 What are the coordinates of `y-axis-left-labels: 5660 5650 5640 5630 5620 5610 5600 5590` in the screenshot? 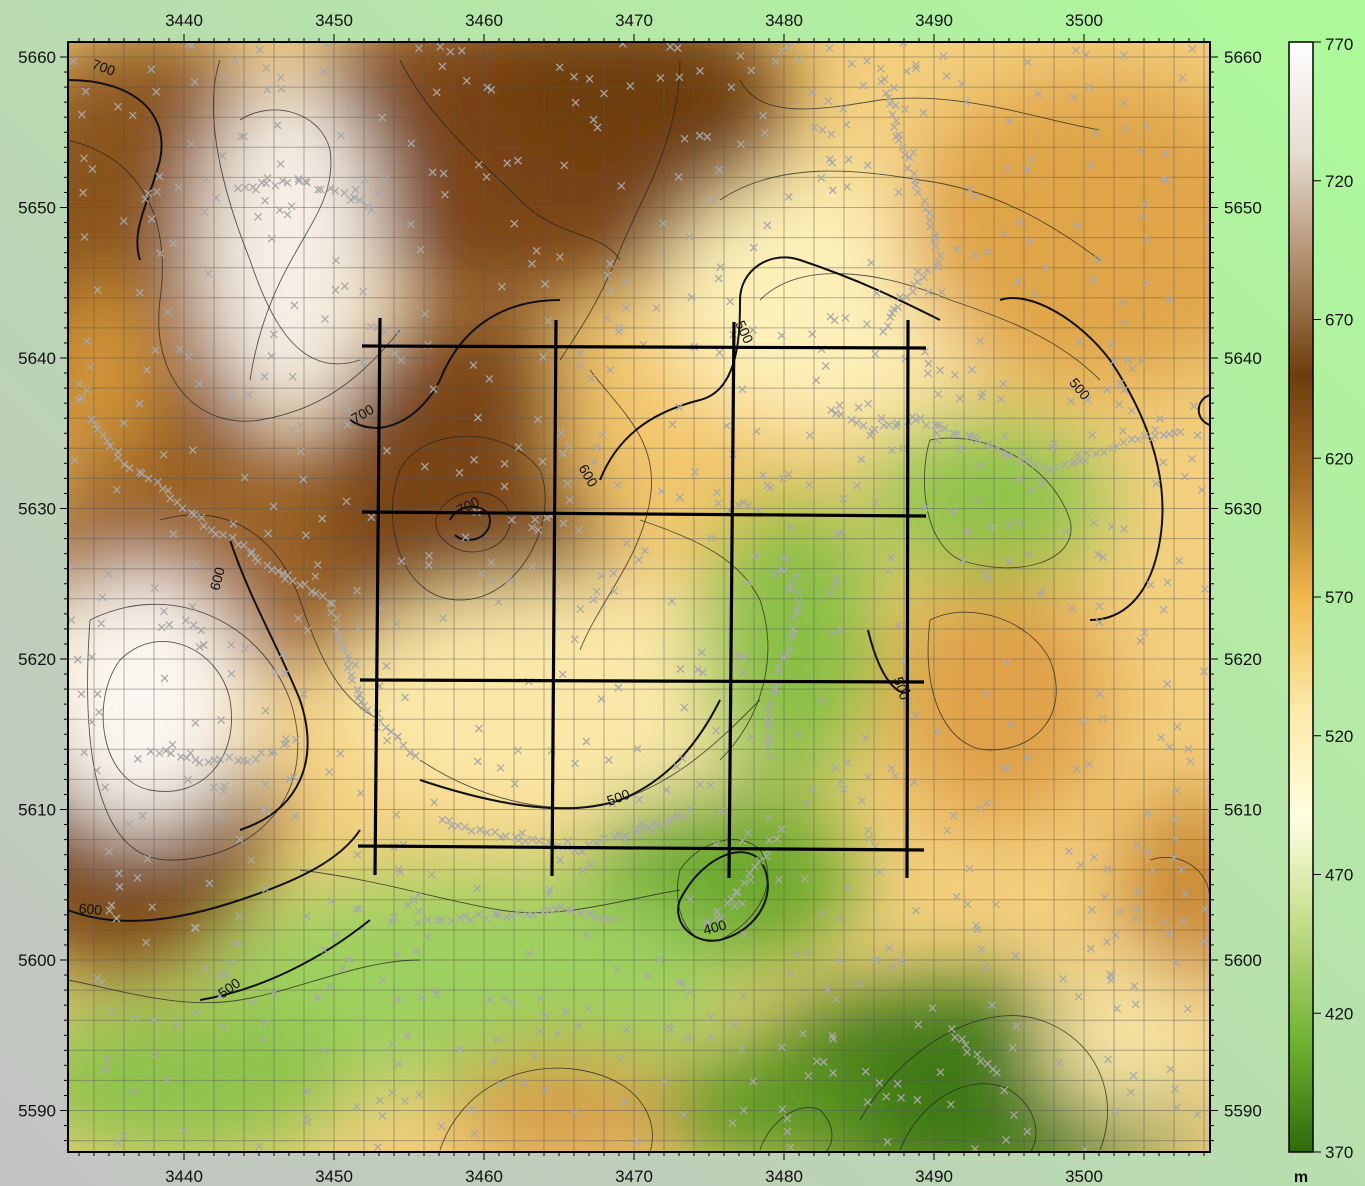 It's located at (37, 584).